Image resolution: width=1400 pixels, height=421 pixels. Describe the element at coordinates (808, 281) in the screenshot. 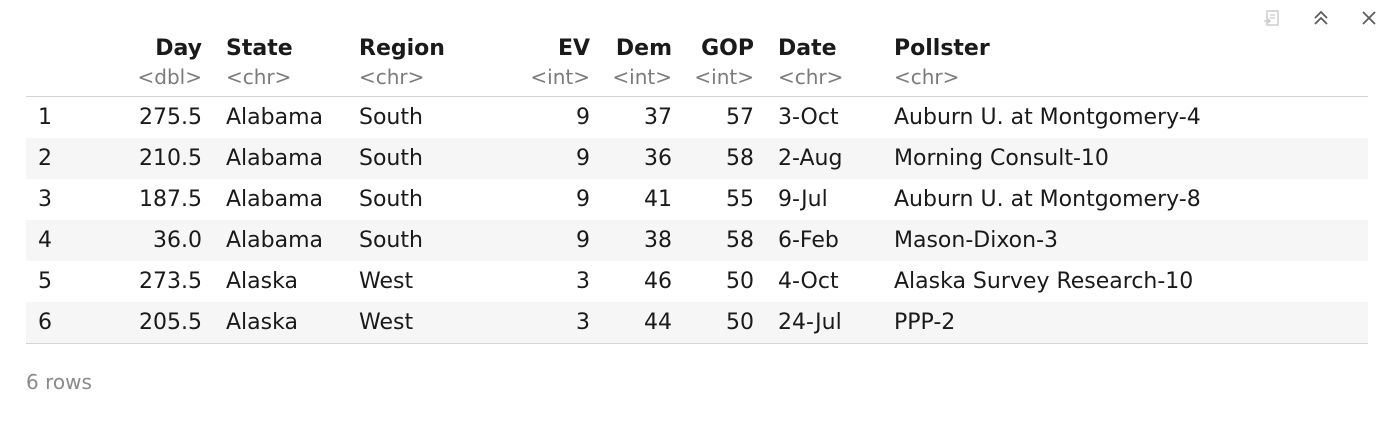

I see `cell-date: 4-Oct` at that location.